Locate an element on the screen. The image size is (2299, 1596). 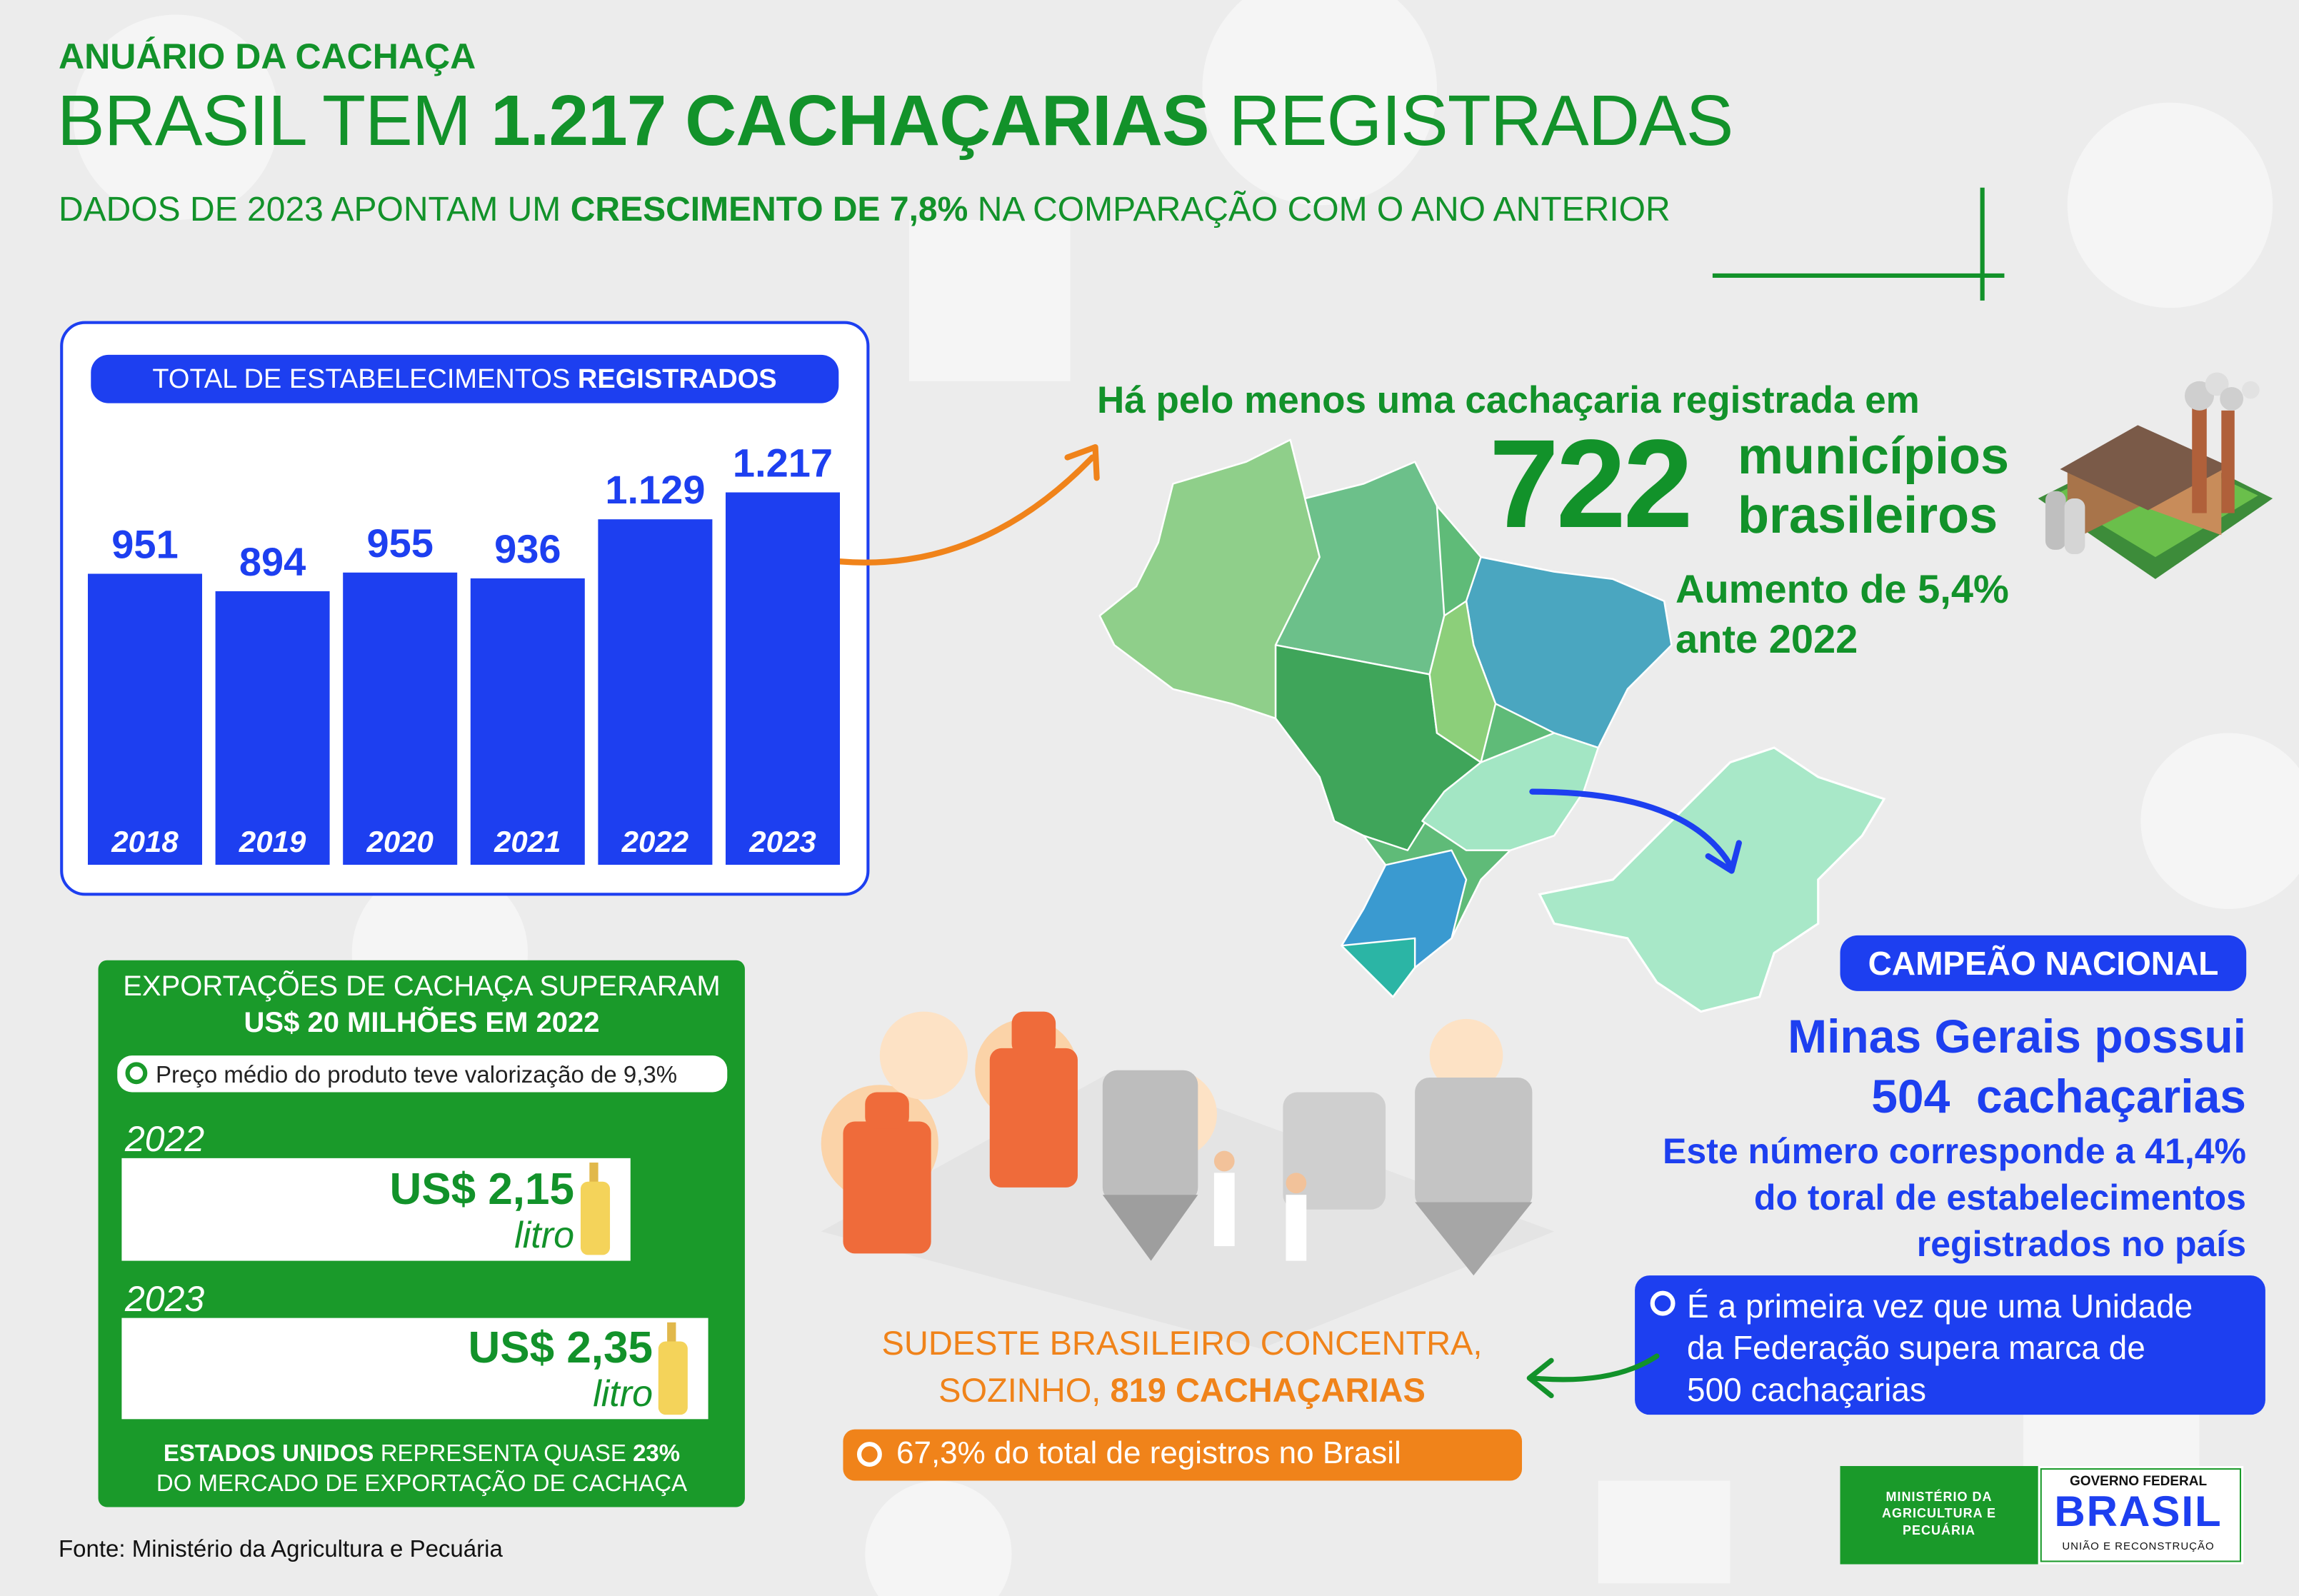
municipalities-label-line: brasileiros is located at coordinates (1868, 515).